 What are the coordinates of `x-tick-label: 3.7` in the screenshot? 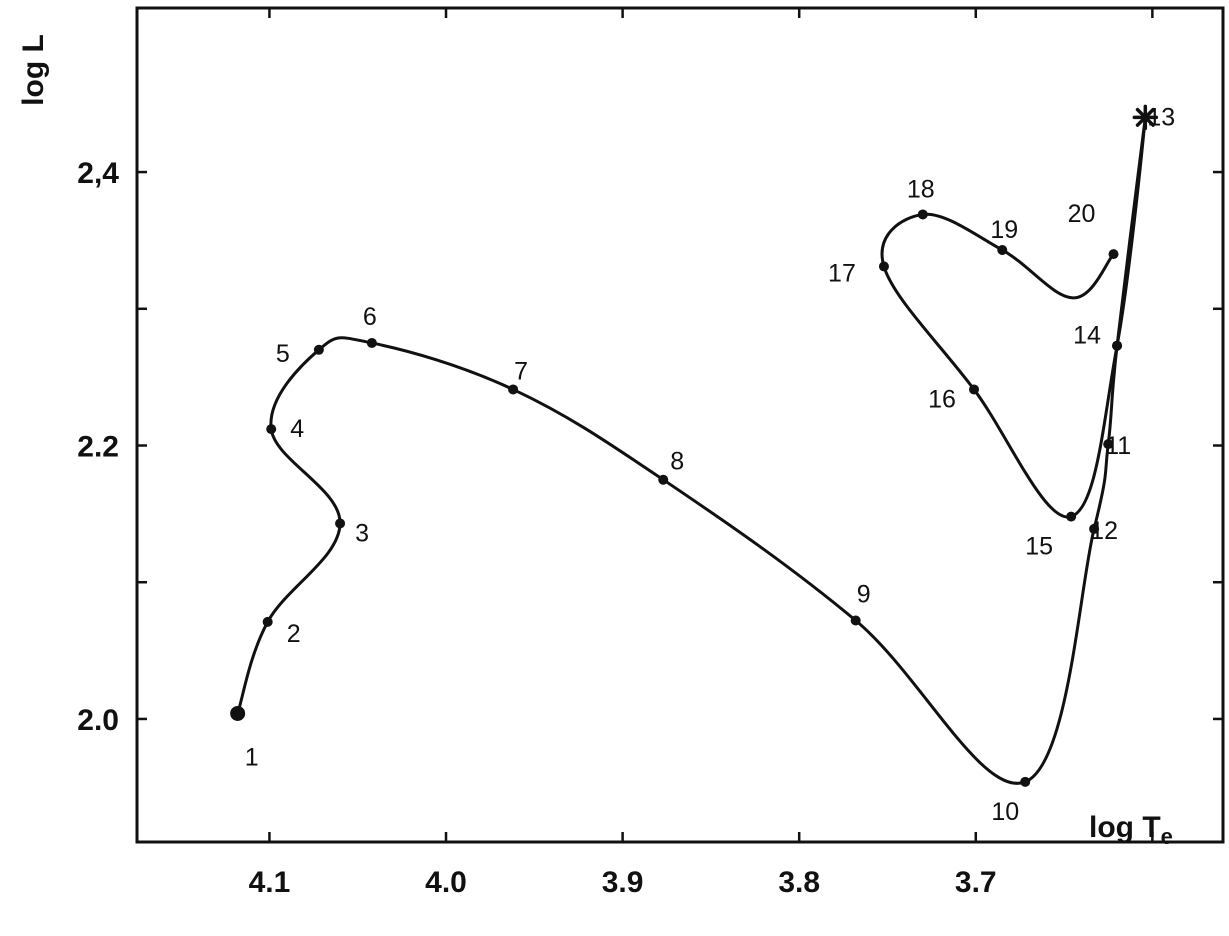 It's located at (976, 882).